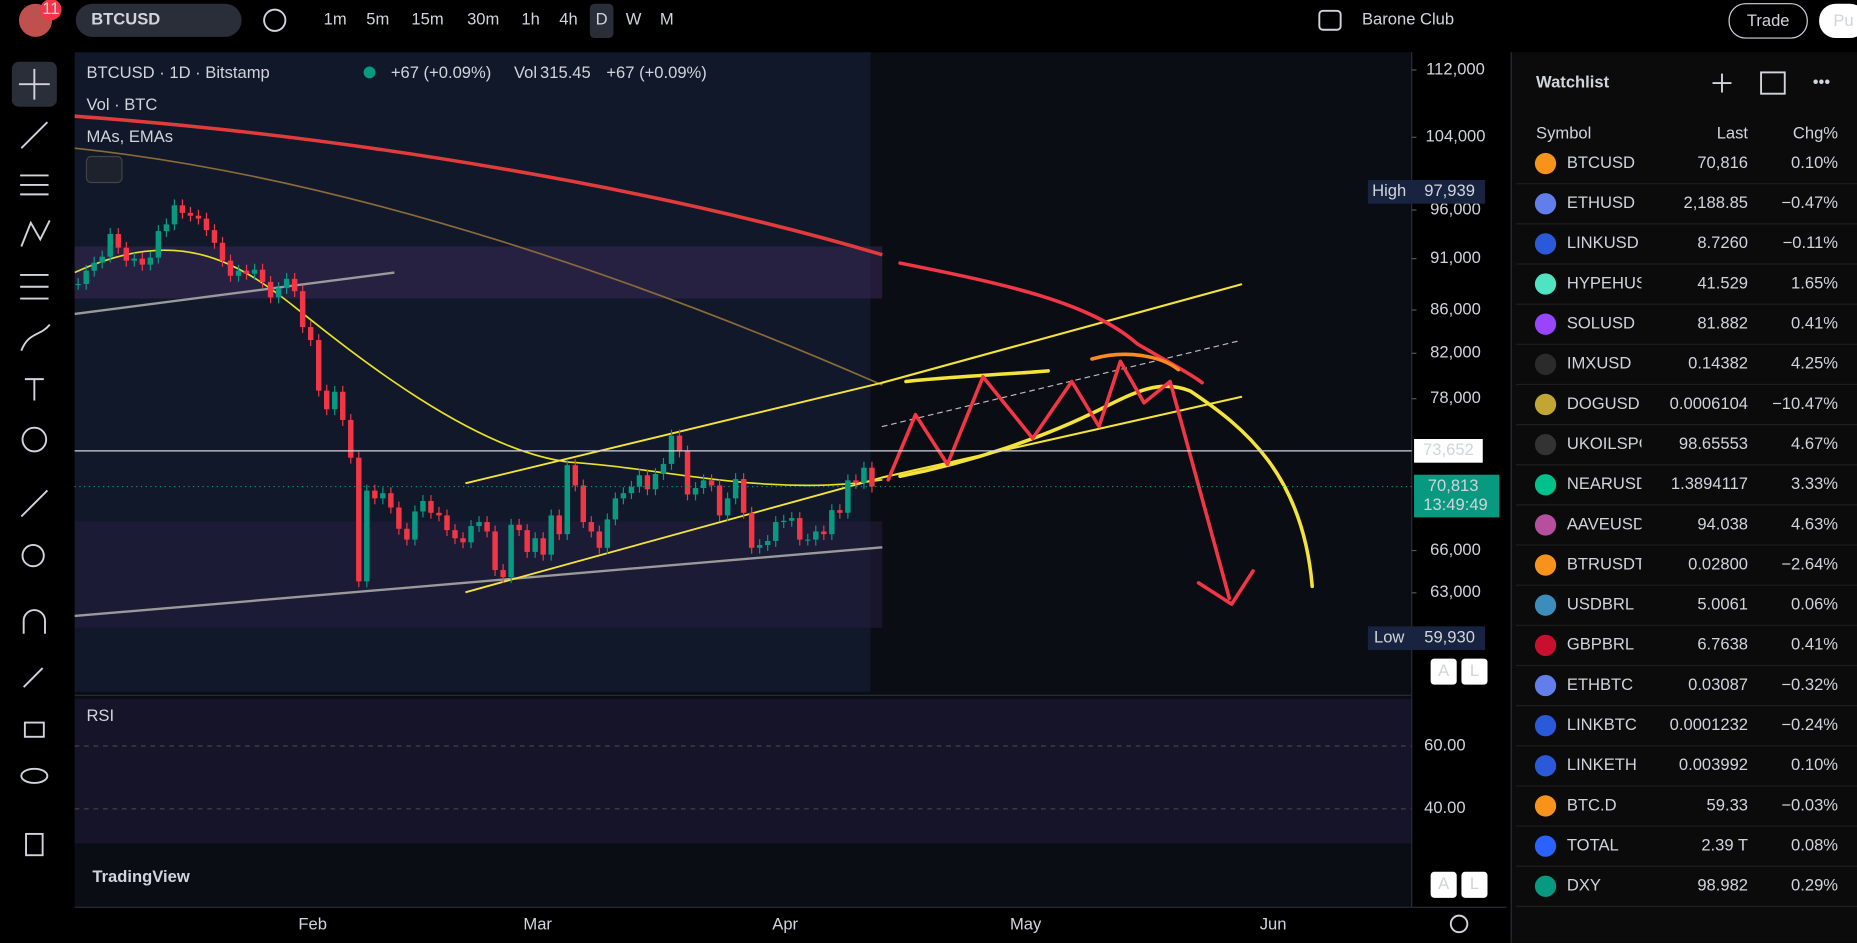 The image size is (1857, 943). What do you see at coordinates (1602, 724) in the screenshot?
I see `symbol: LINKBTC` at bounding box center [1602, 724].